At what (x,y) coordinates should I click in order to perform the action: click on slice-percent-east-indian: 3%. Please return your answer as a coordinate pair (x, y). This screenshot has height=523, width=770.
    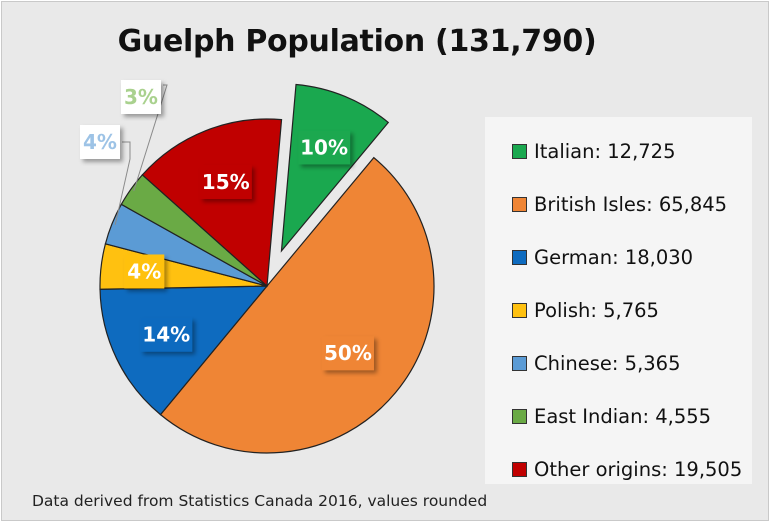
    Looking at the image, I should click on (141, 97).